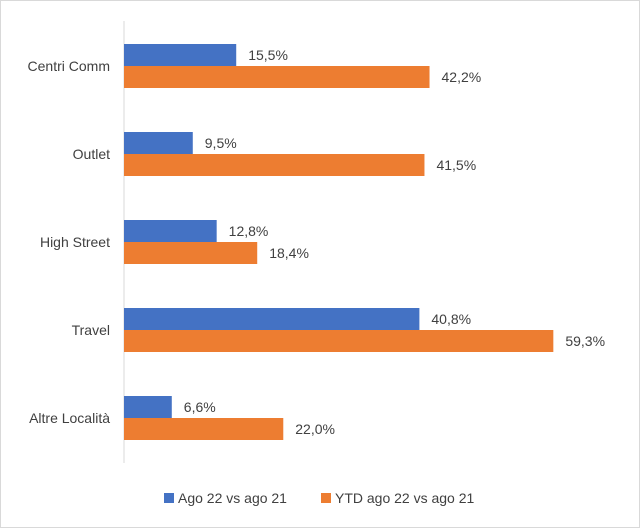 The width and height of the screenshot is (640, 532). What do you see at coordinates (180, 55) in the screenshot?
I see `bar-ago-22-vs-ago-21-centri-comm` at bounding box center [180, 55].